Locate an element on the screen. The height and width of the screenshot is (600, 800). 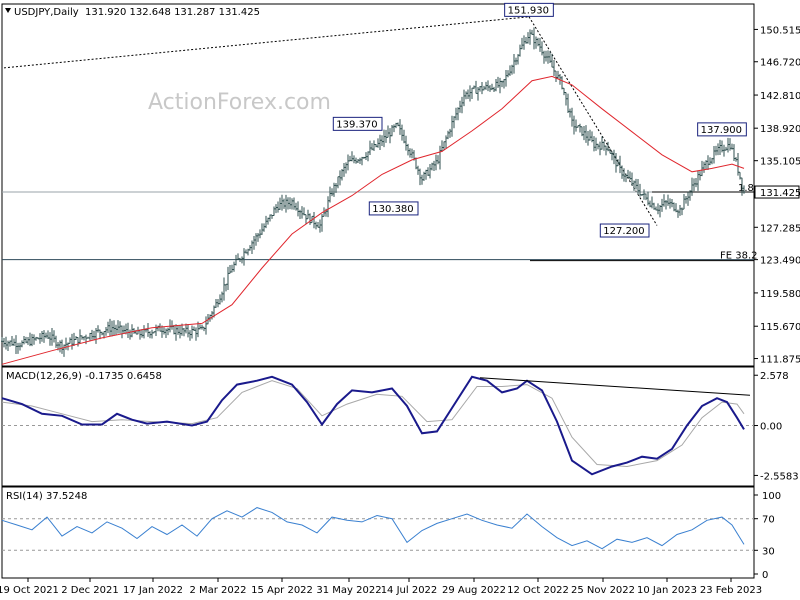
date-tick-label: 2 Dec 2021 is located at coordinates (90, 590).